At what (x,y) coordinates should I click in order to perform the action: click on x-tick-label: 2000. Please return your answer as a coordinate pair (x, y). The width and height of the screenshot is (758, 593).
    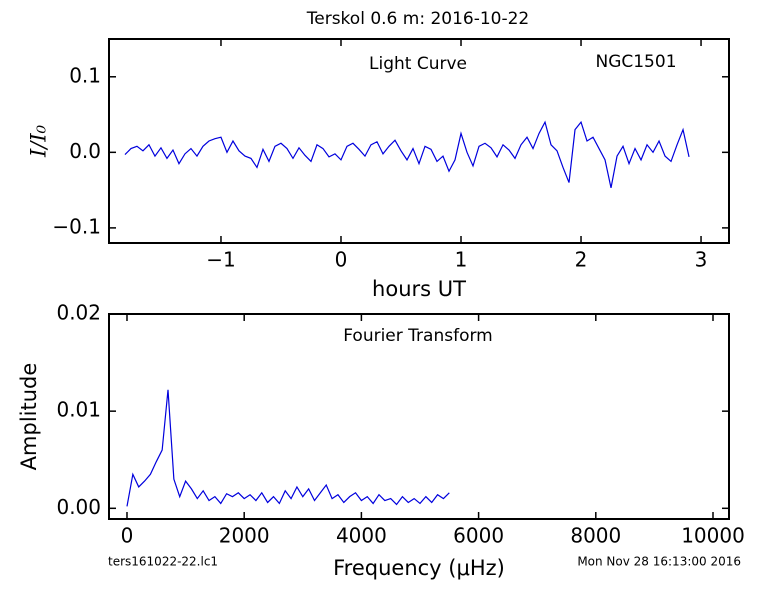
    Looking at the image, I should click on (244, 536).